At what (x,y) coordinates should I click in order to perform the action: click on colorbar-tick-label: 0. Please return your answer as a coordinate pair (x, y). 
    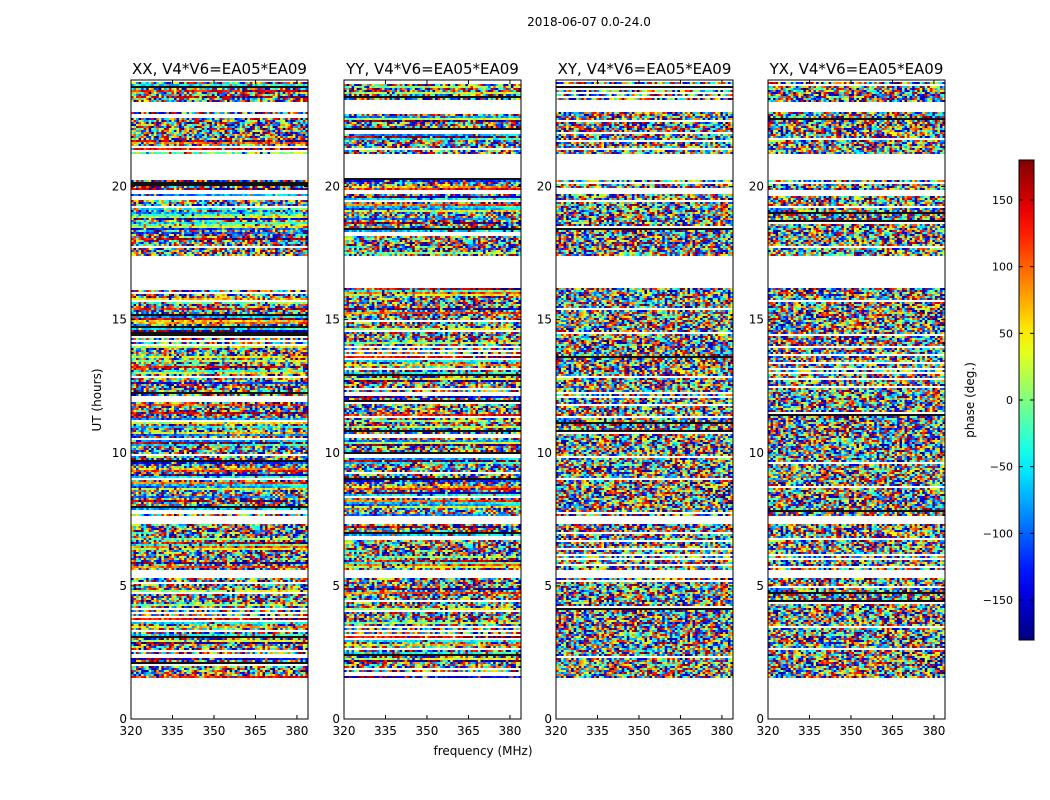
    Looking at the image, I should click on (1009, 400).